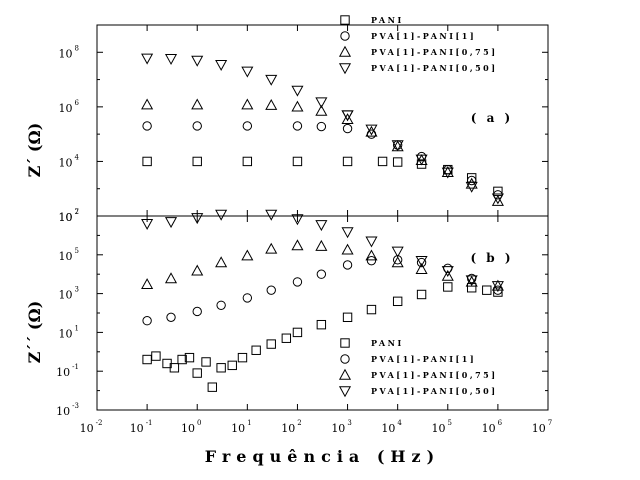  Describe the element at coordinates (442, 427) in the screenshot. I see `x-tick-label: 10 5` at that location.